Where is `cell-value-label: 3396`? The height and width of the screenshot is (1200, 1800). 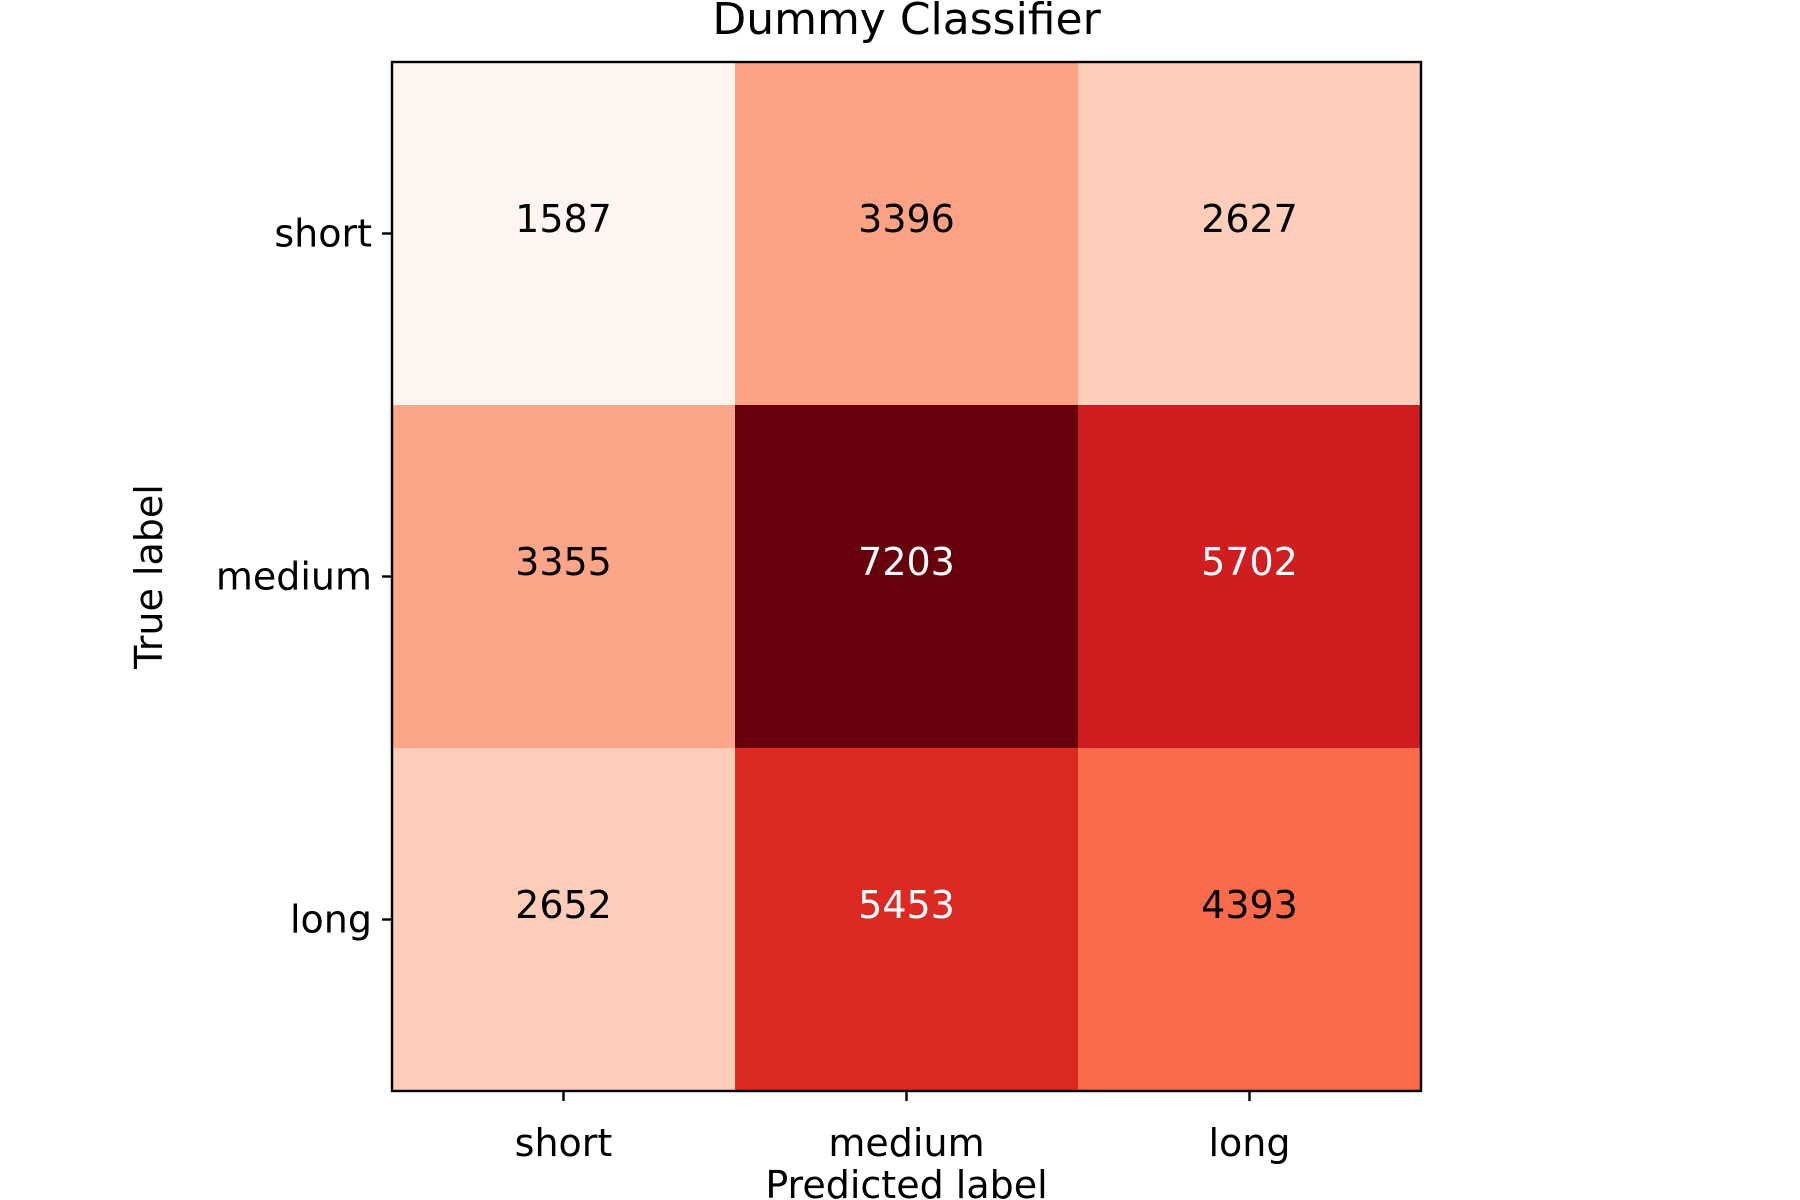
cell-value-label: 3396 is located at coordinates (906, 219).